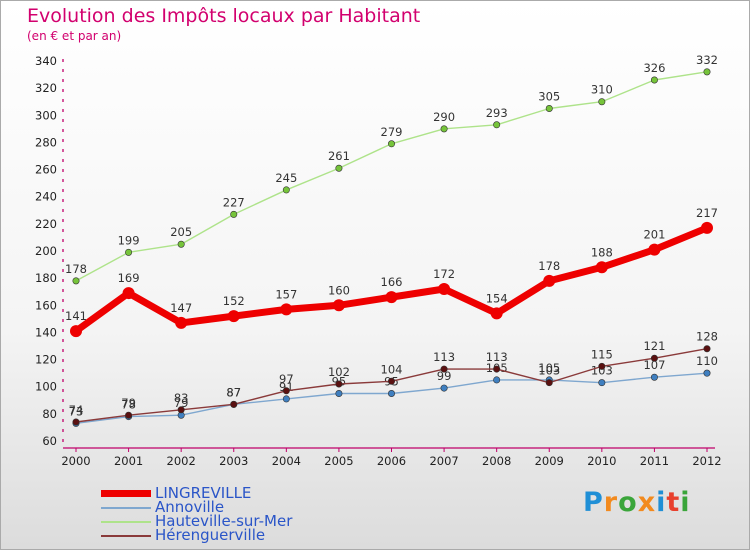  Describe the element at coordinates (497, 113) in the screenshot. I see `data-label: 293` at that location.